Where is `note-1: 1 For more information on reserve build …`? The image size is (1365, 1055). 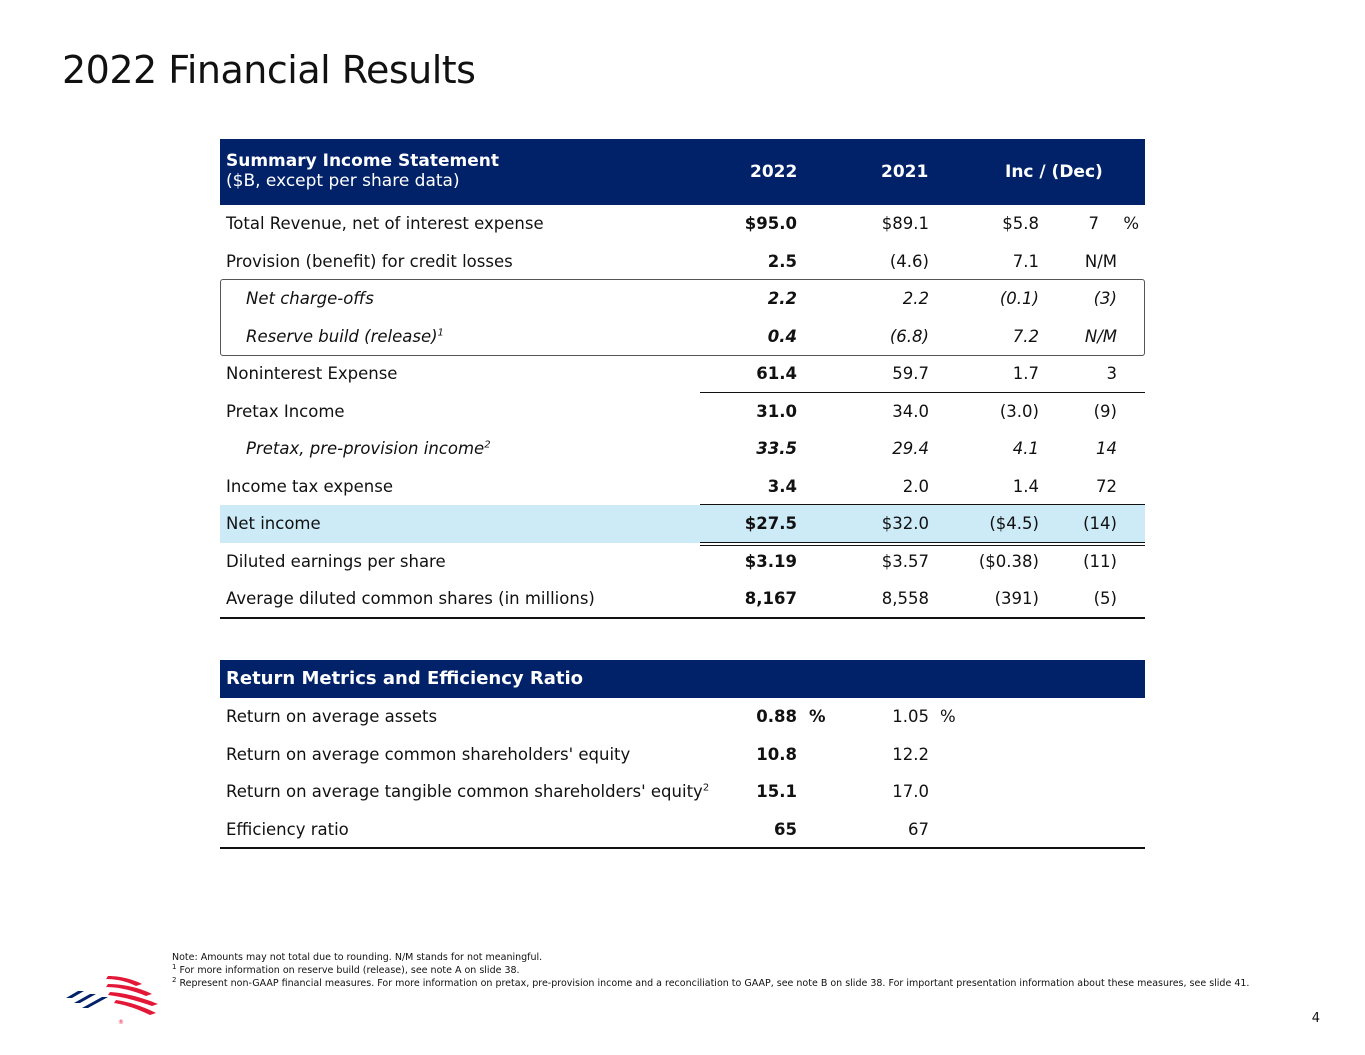
note-1: 1 For more information on reserve build … is located at coordinates (346, 969).